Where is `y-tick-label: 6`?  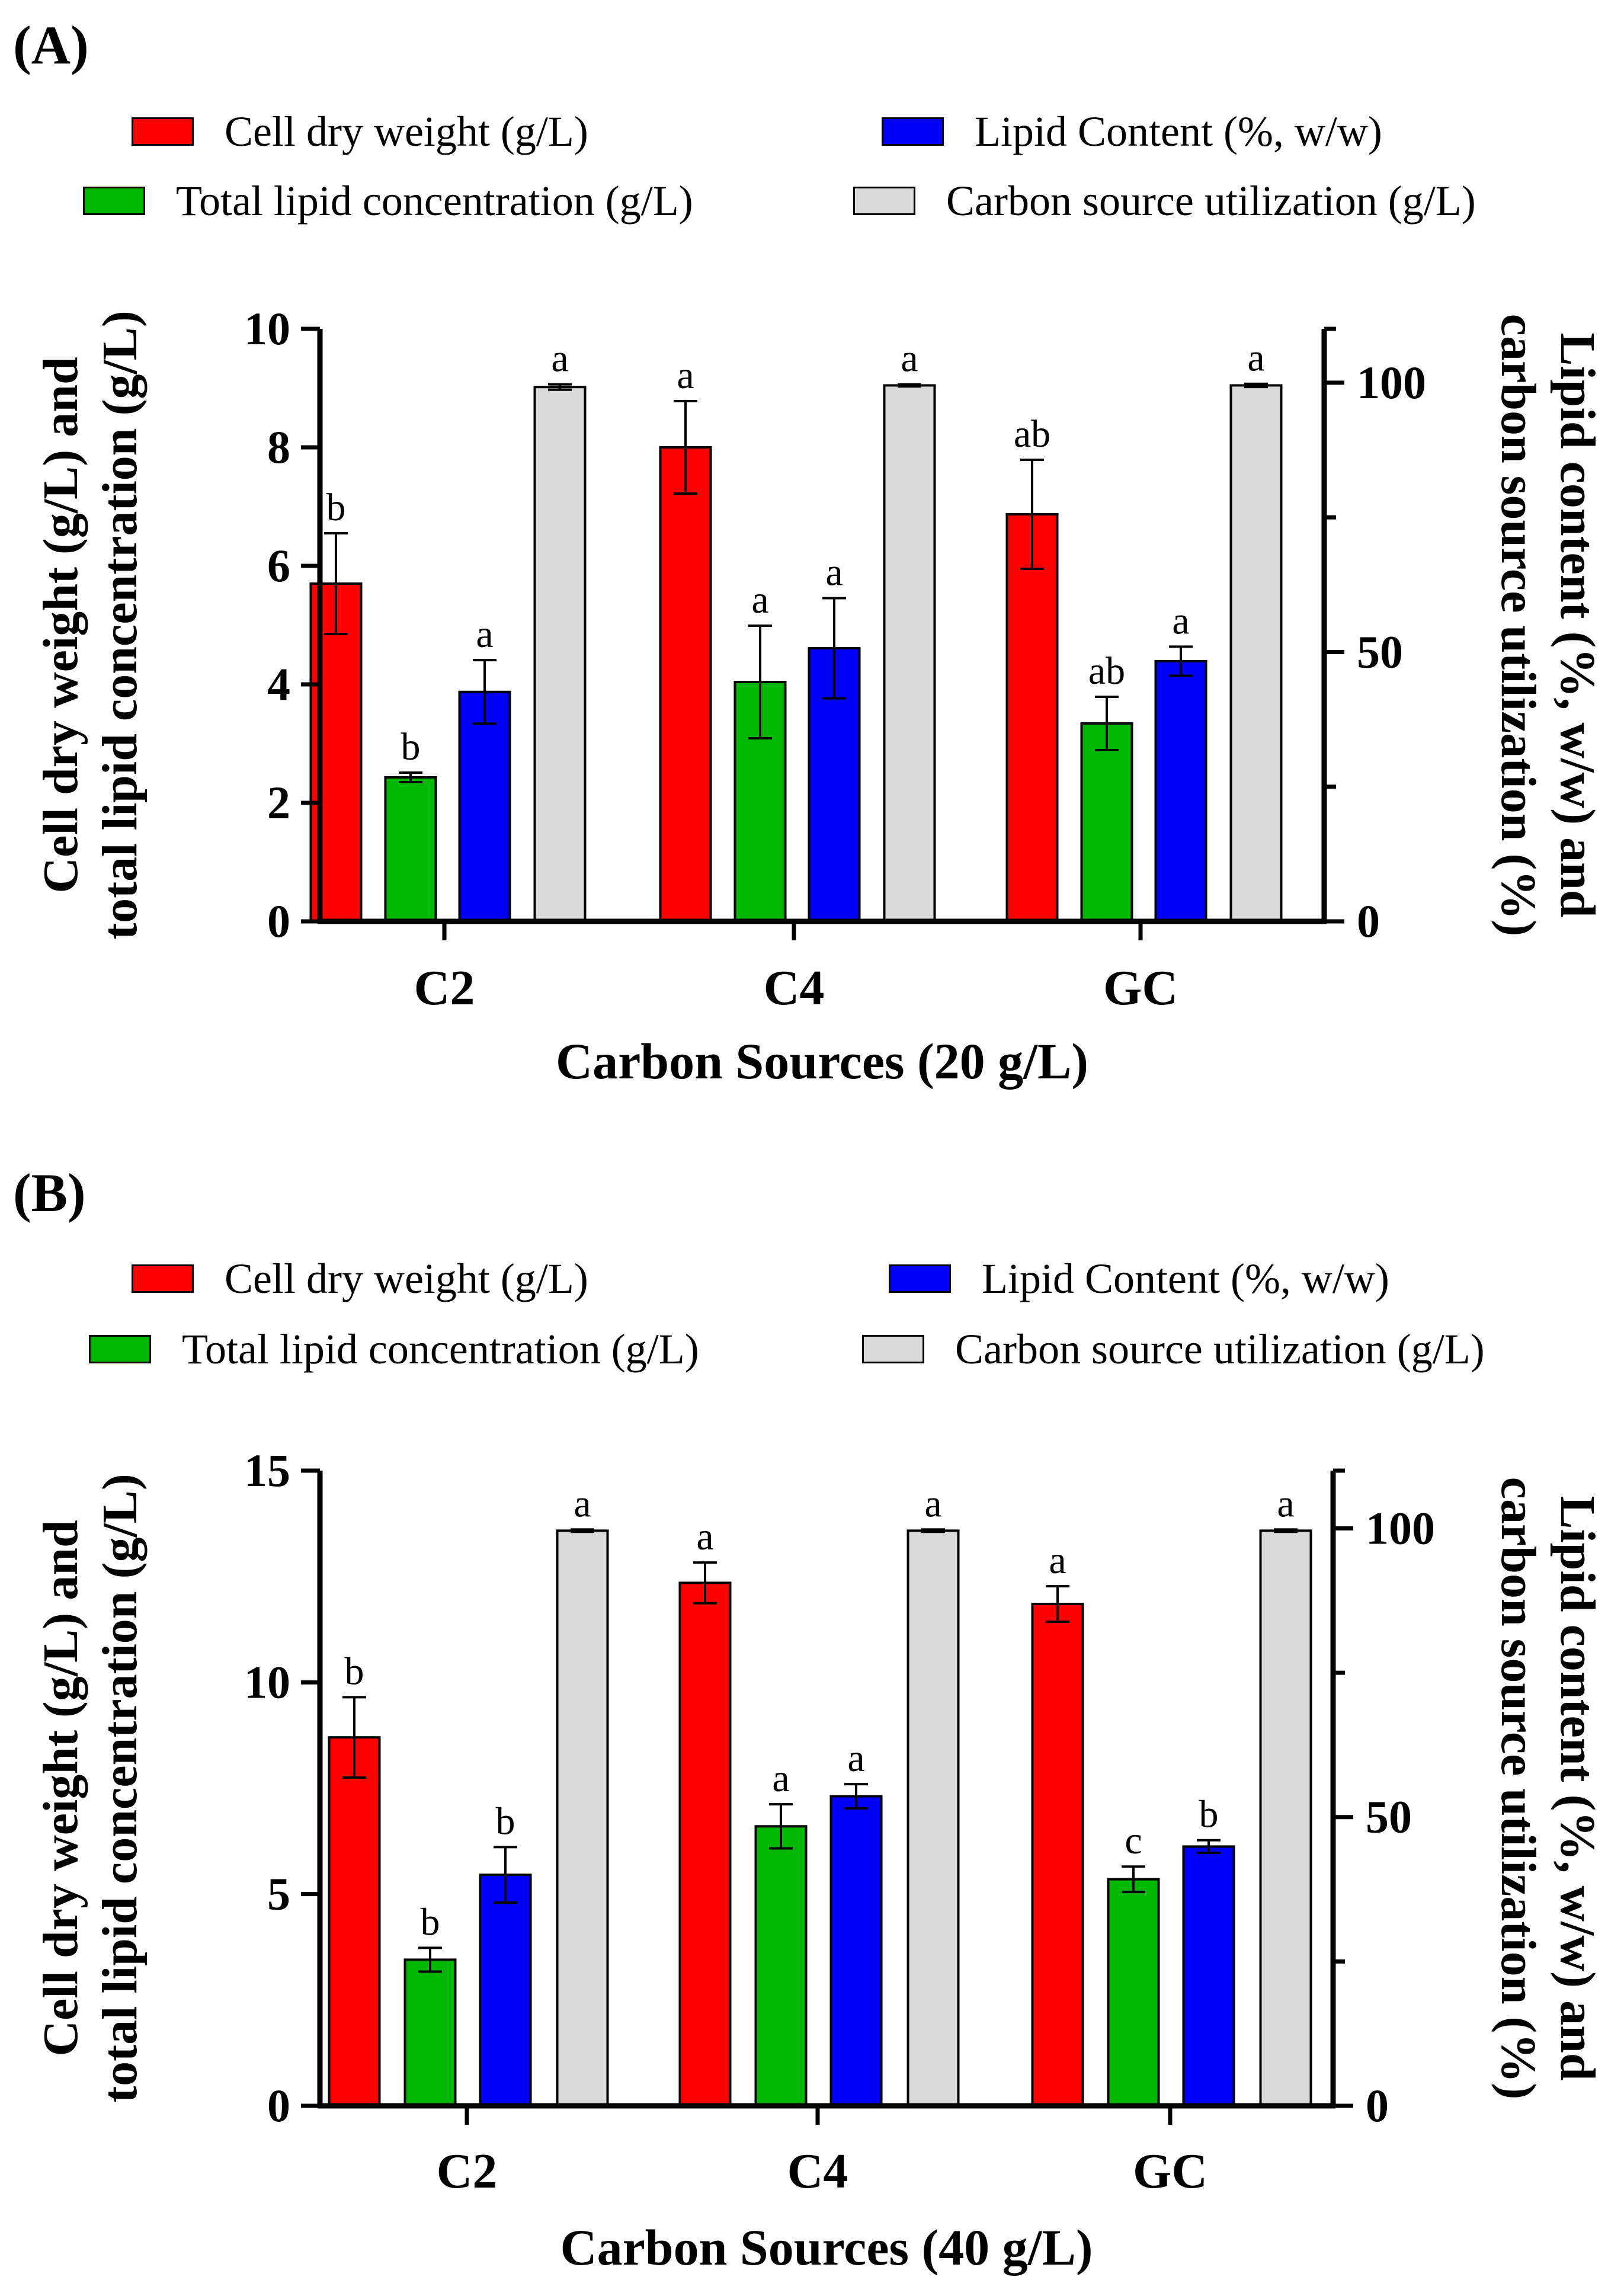 y-tick-label: 6 is located at coordinates (278, 565).